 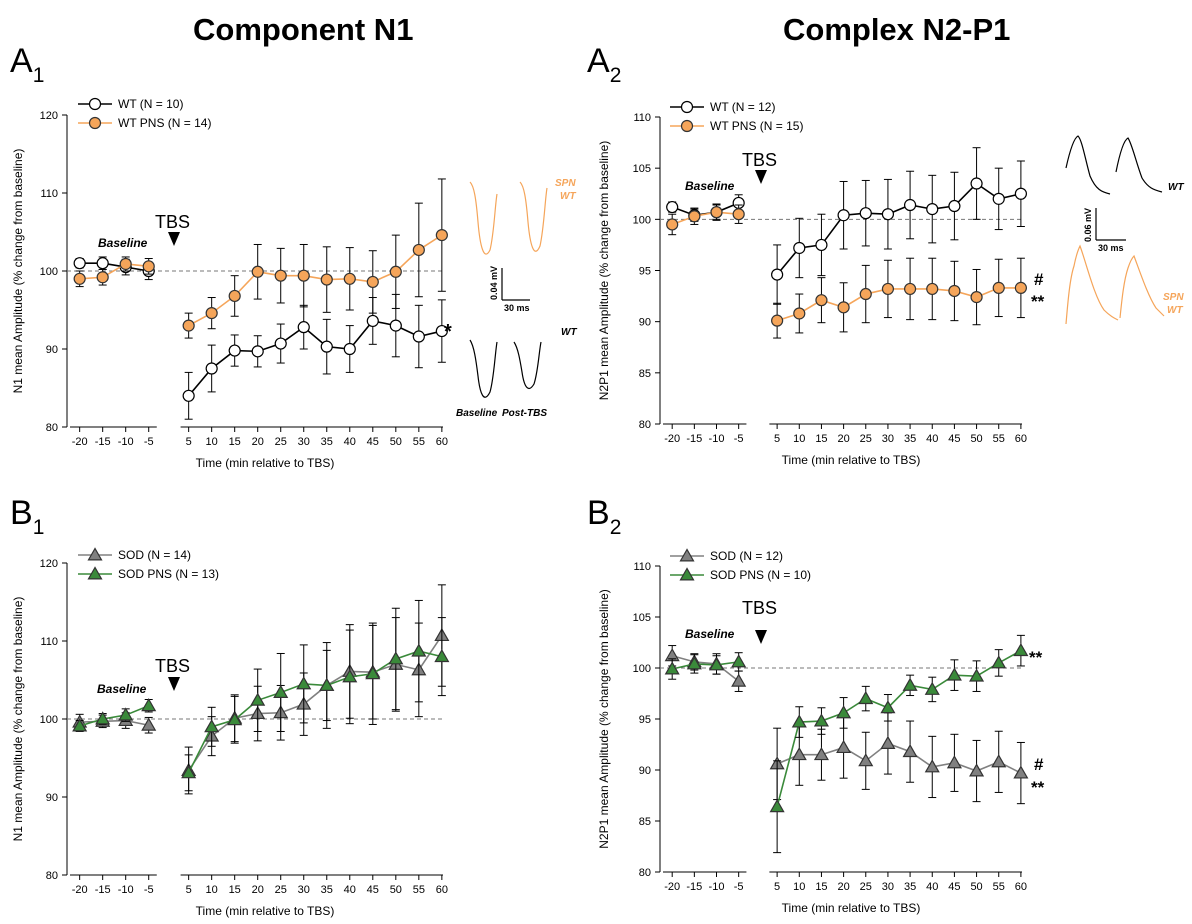 I want to click on x-tick-label-b1: 40, so click(x=350, y=890).